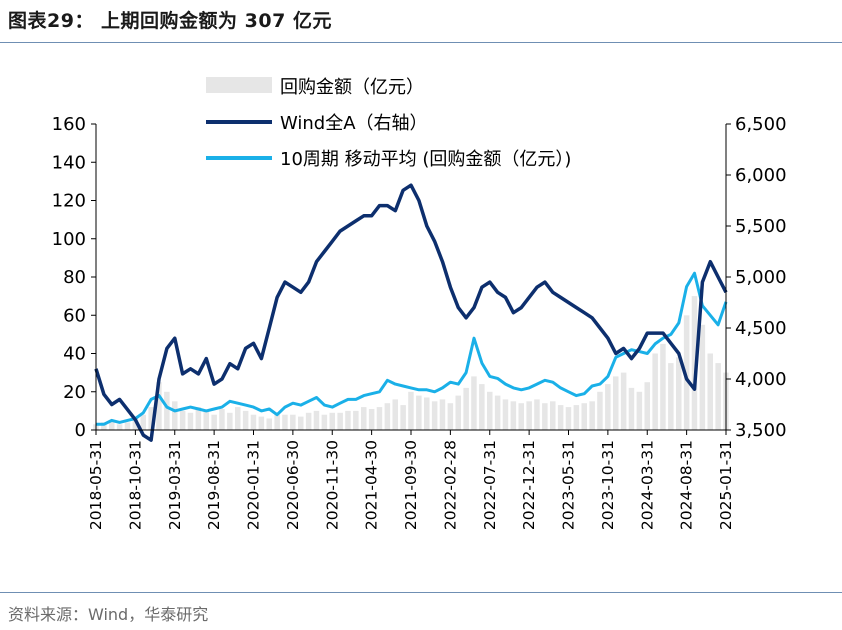  Describe the element at coordinates (254, 485) in the screenshot. I see `x-tick-label: 2020-01-31` at that location.